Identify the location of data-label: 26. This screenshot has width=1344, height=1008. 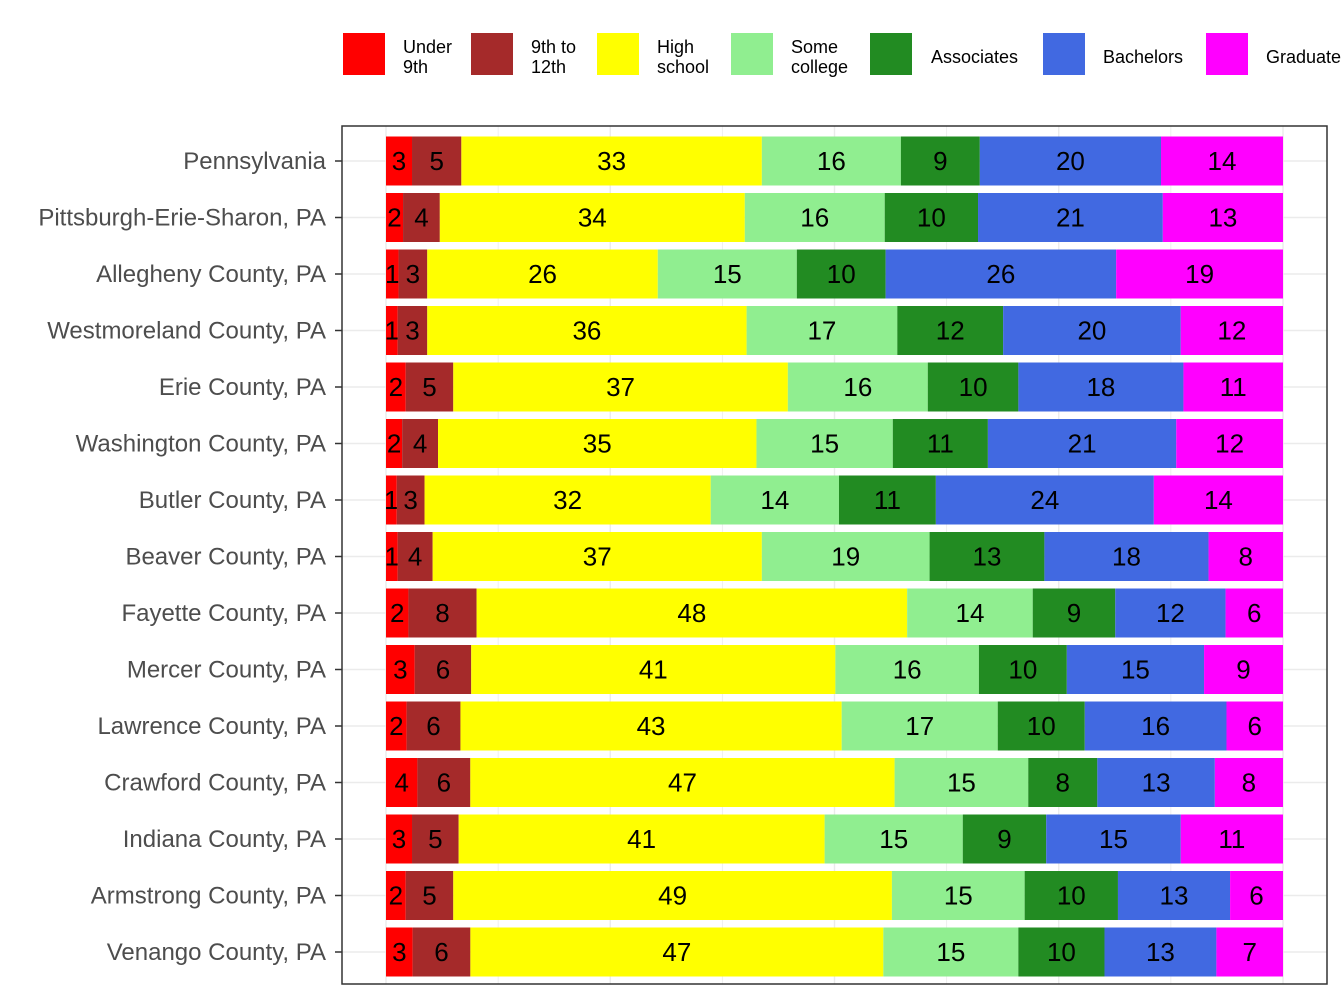
(1000, 274).